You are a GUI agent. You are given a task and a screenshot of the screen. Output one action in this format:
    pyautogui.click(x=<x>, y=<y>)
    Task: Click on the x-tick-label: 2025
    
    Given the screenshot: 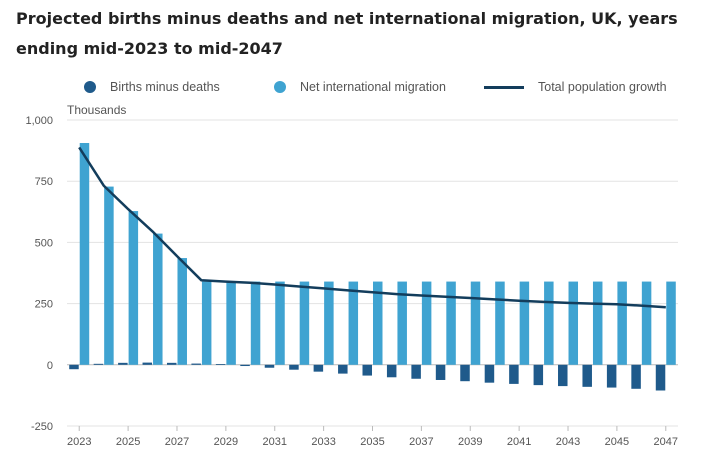 What is the action you would take?
    pyautogui.click(x=128, y=442)
    